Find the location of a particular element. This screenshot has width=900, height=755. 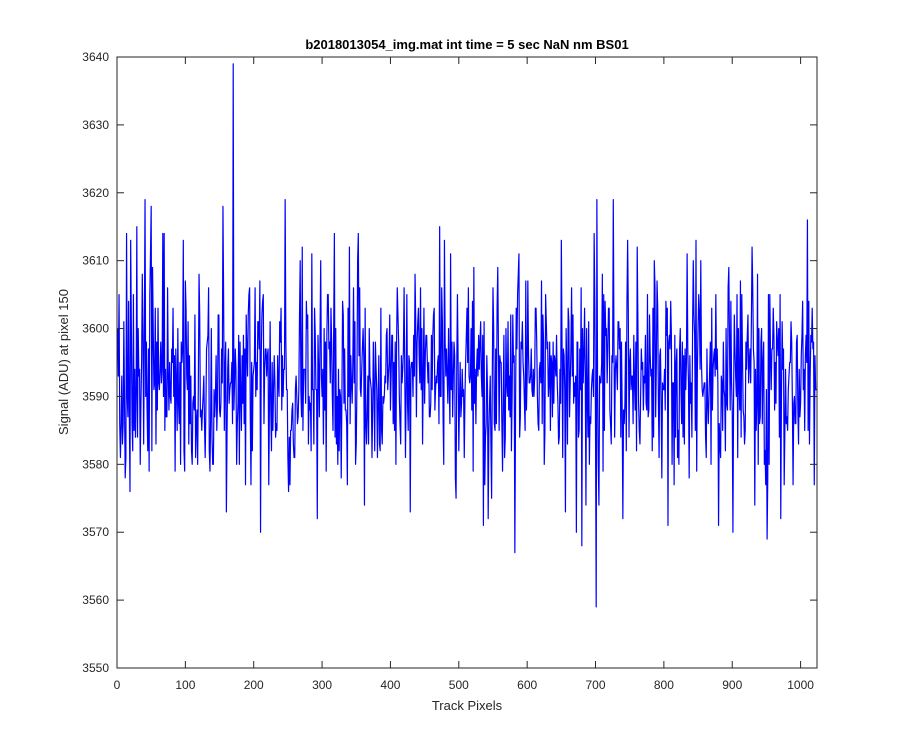

x-tick-label: 900 is located at coordinates (732, 685).